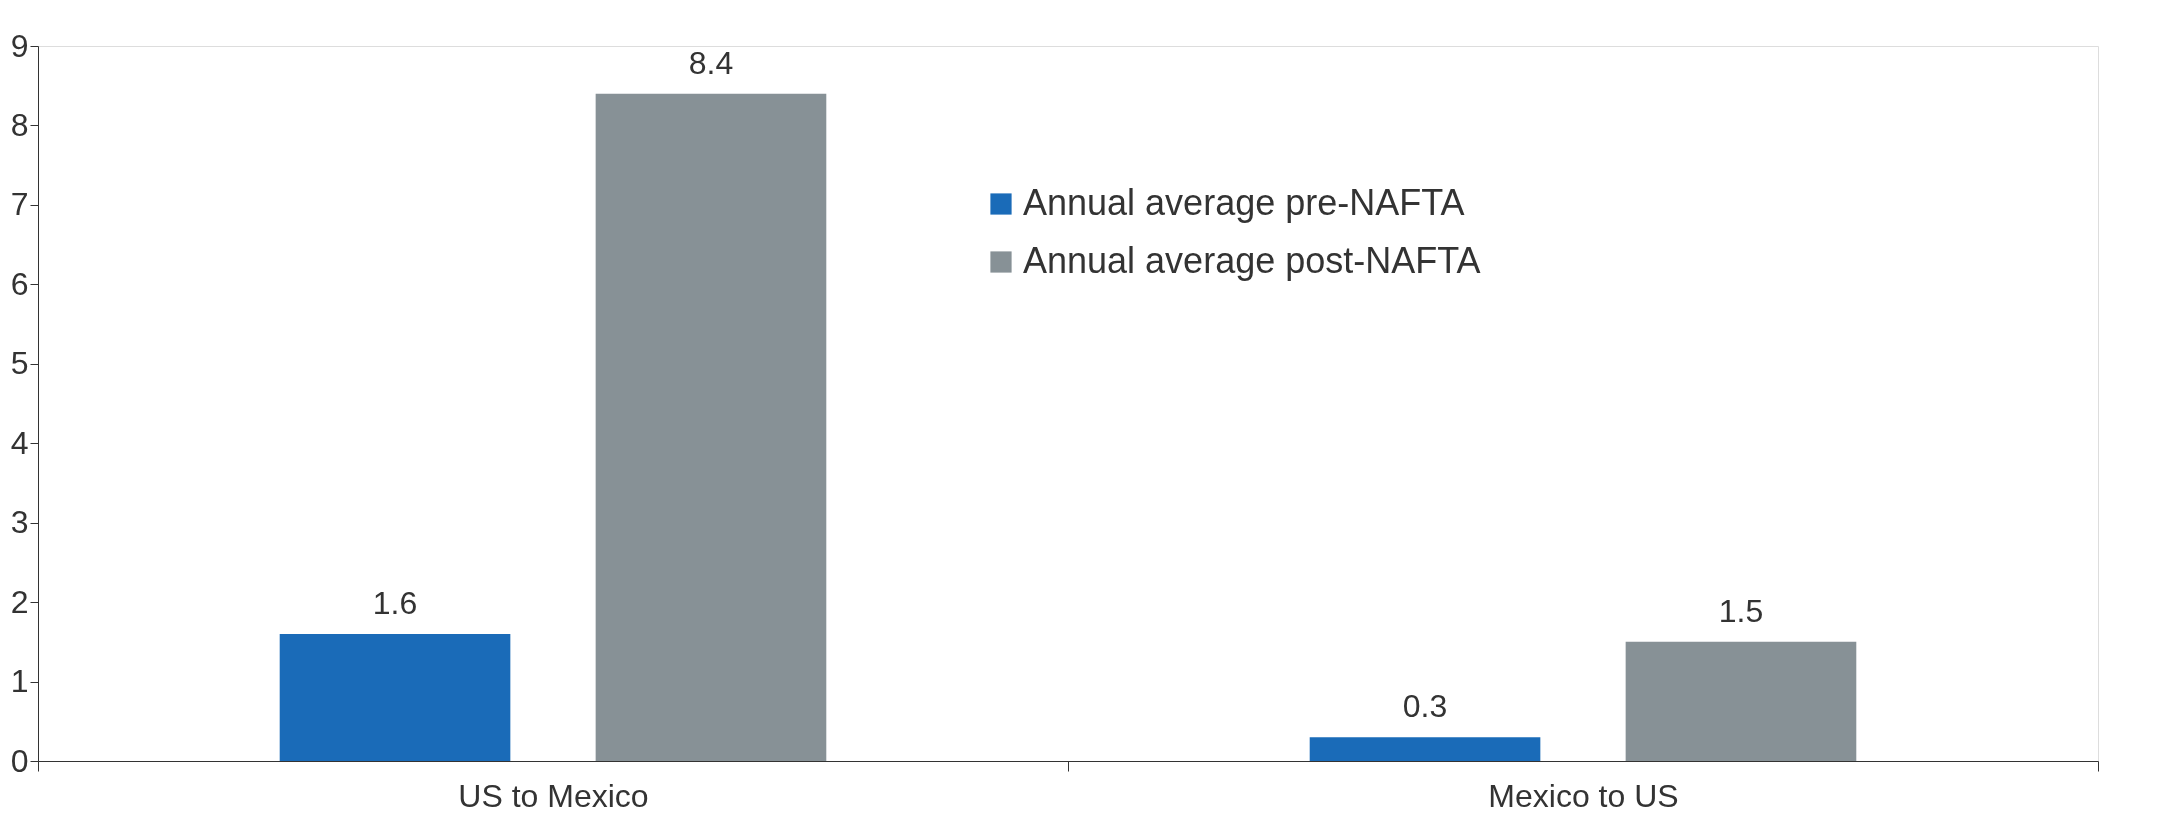 This screenshot has width=2162, height=826. I want to click on x-tick-label: US to Mexico, so click(553, 795).